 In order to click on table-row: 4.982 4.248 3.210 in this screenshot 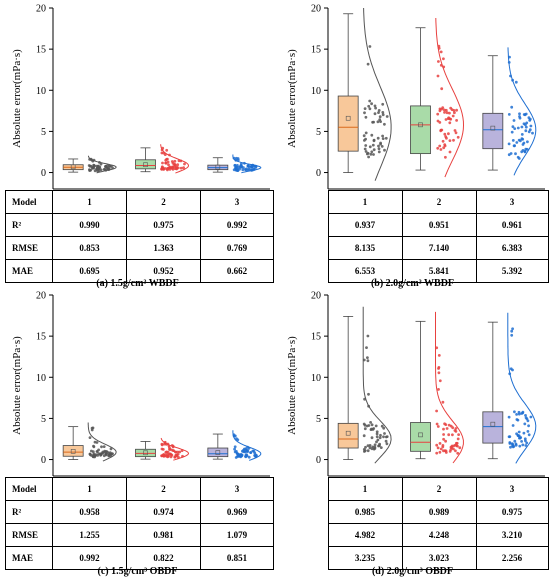, I will do `click(438, 535)`.